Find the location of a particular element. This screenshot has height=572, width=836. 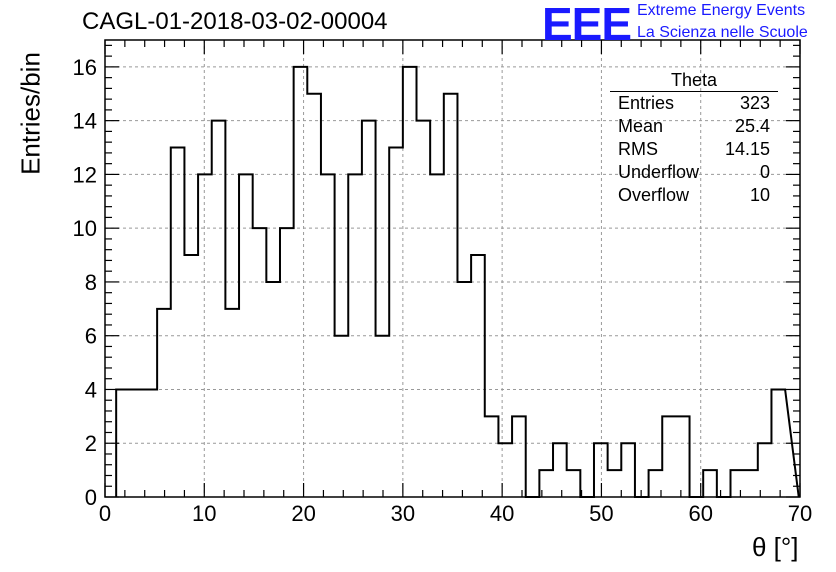

y-tick-label: 14 is located at coordinates (85, 121).